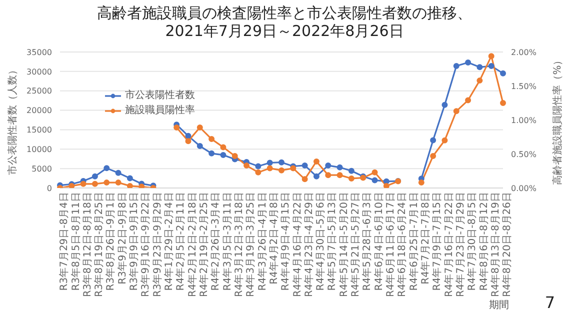 The image size is (569, 320). What do you see at coordinates (297, 245) in the screenshot?
I see `x-tick-label: R4年4月16日-4月22日` at bounding box center [297, 245].